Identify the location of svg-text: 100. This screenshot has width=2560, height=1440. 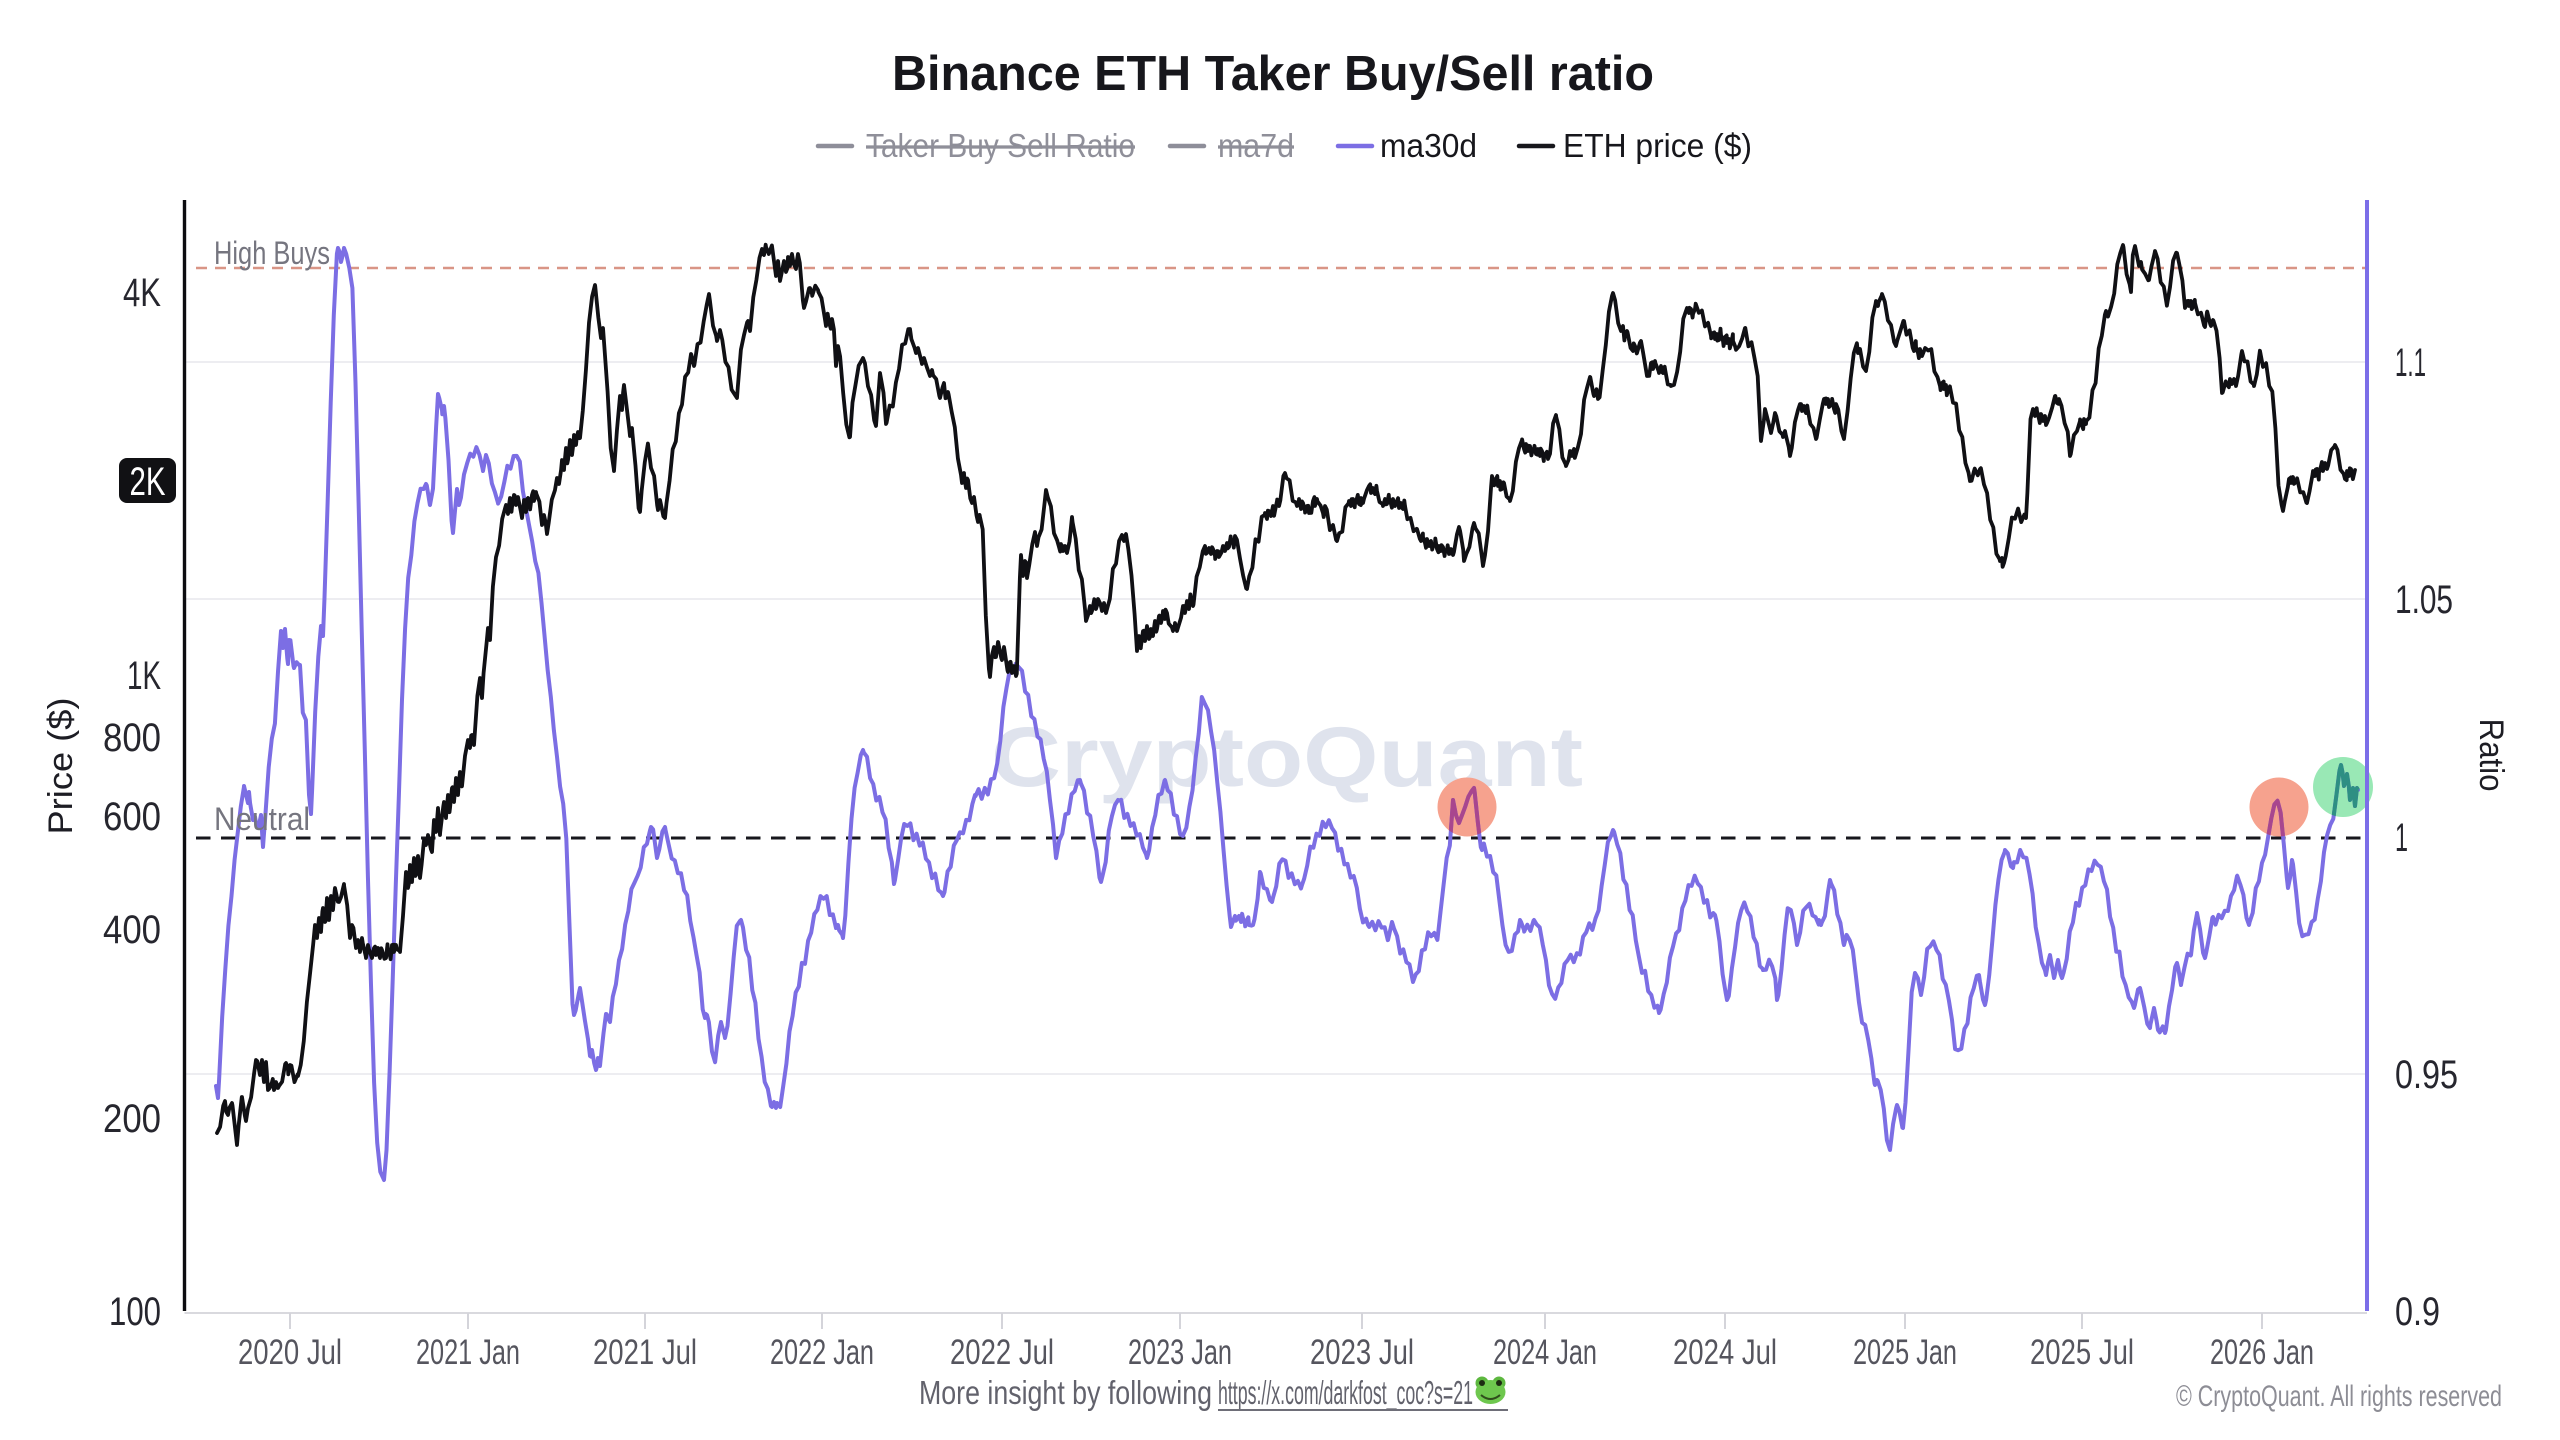
(135, 1312).